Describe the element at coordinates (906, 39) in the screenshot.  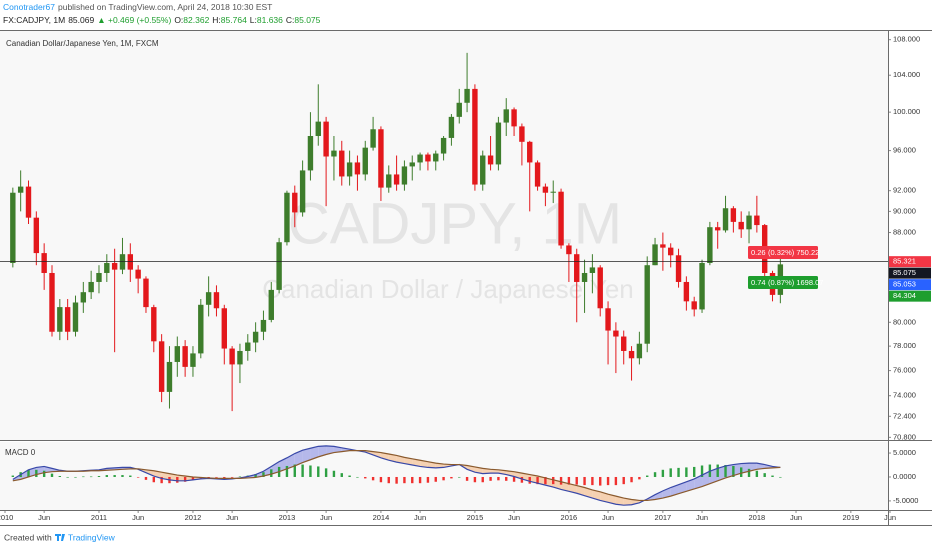
I see `y-tick-label: 108.000` at that location.